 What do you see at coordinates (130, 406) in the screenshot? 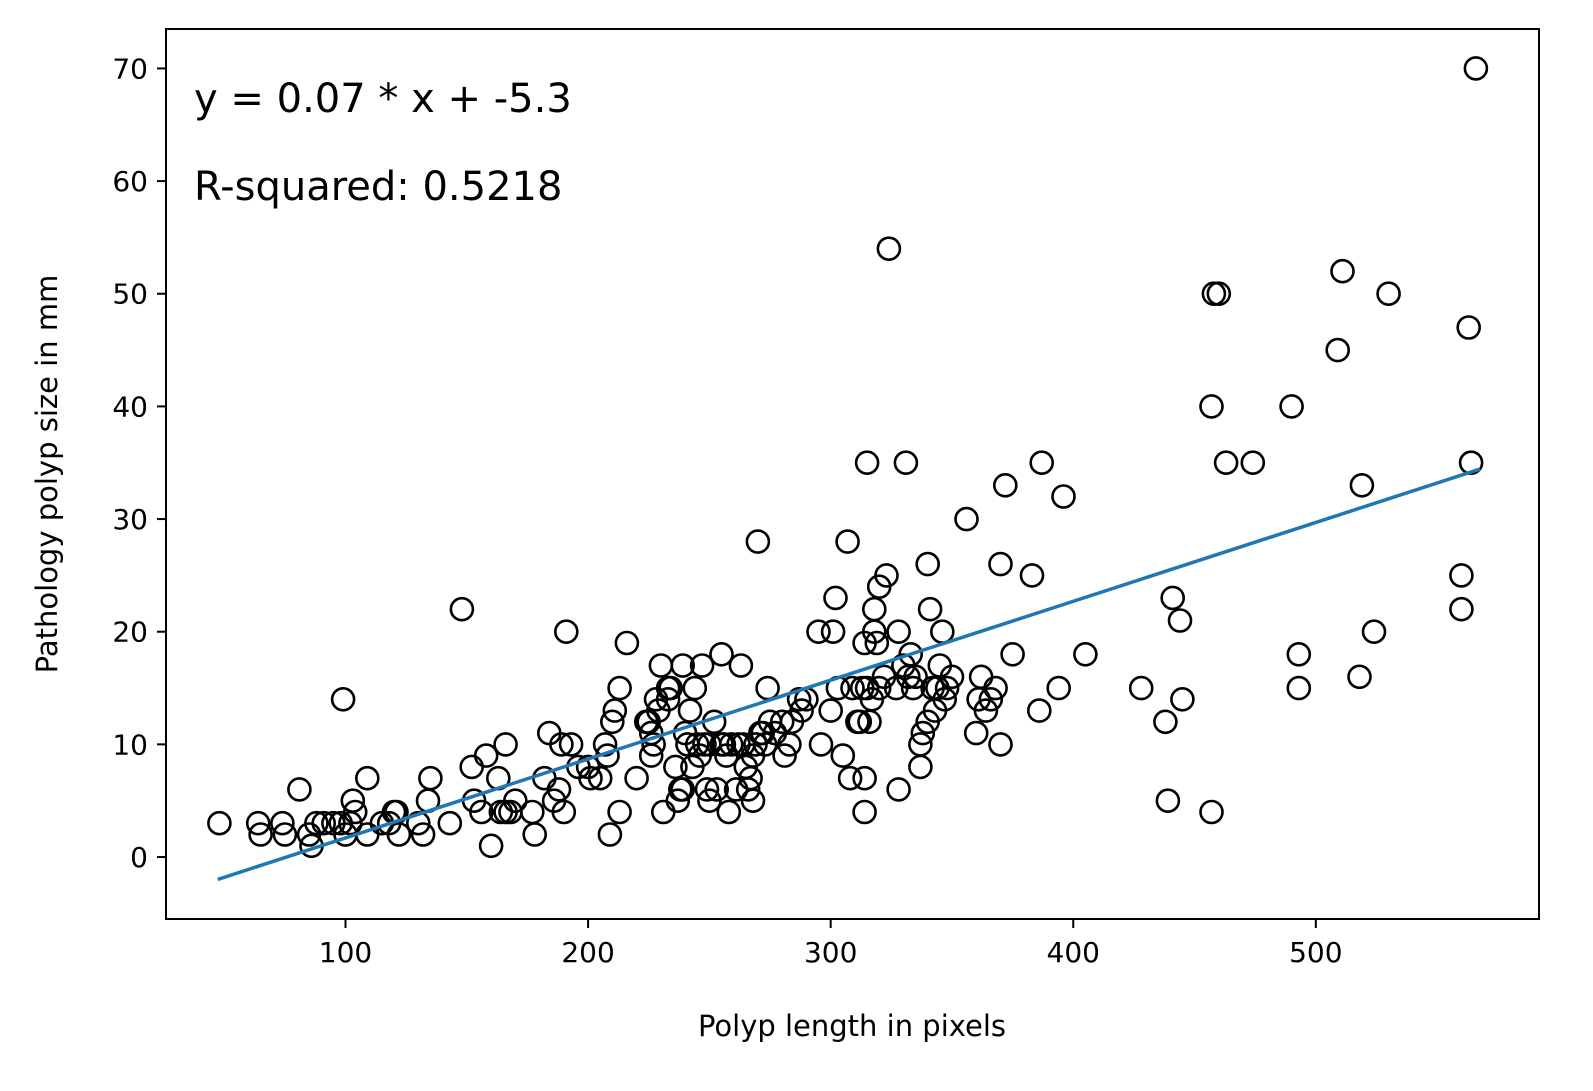
I see `y-tick-label: 40` at bounding box center [130, 406].